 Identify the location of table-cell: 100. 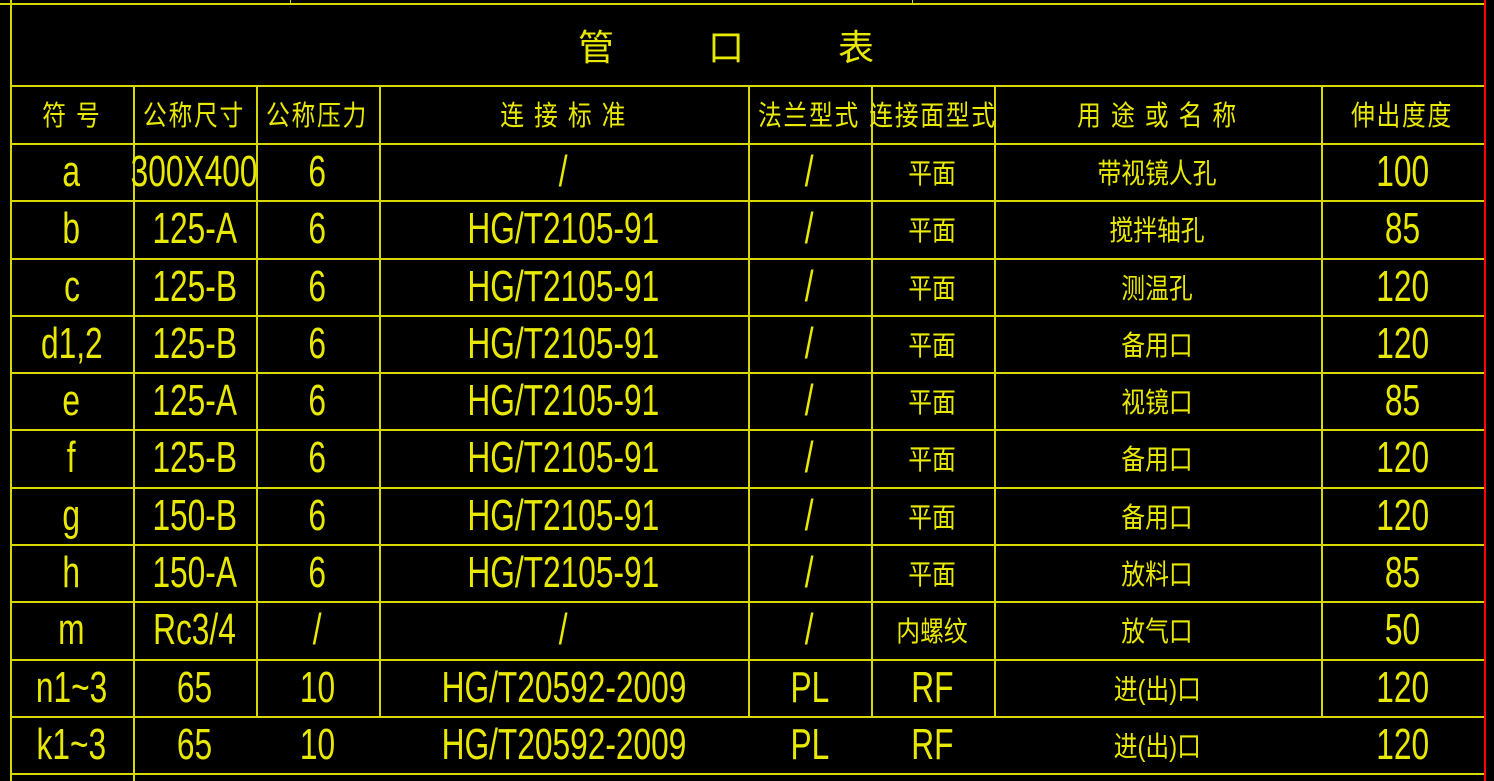
(1402, 171).